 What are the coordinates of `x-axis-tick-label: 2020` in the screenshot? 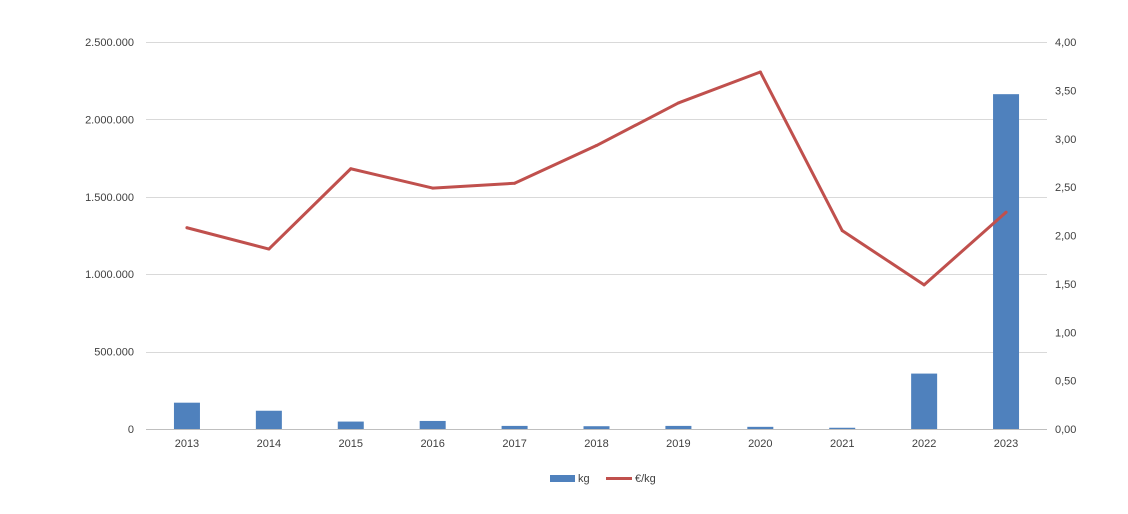 It's located at (760, 444).